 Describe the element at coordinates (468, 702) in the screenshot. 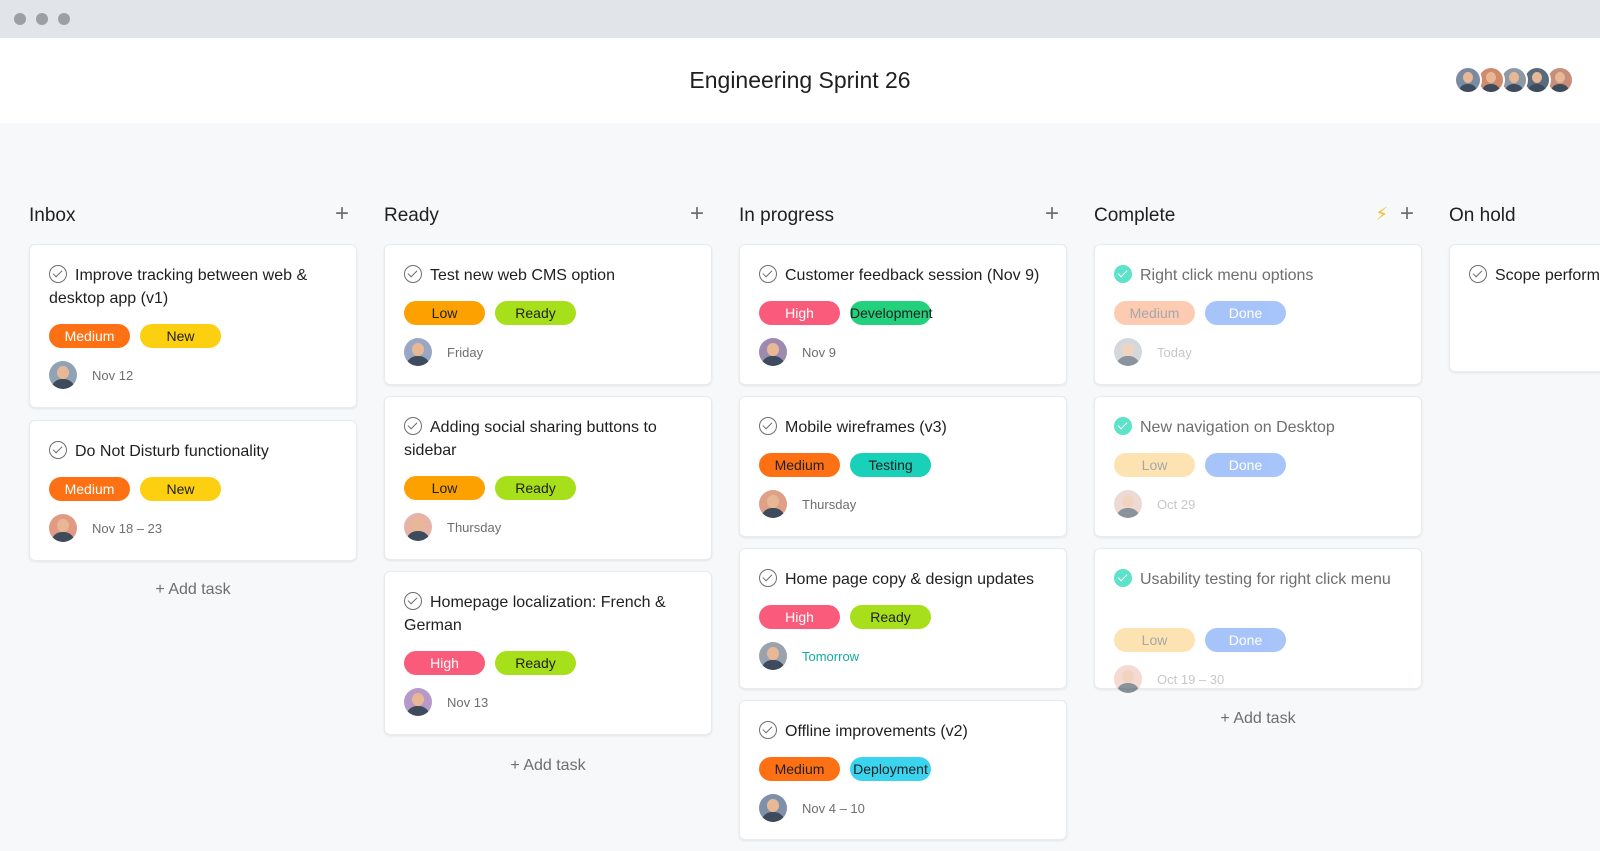

I see `due-date: Nov 13` at that location.